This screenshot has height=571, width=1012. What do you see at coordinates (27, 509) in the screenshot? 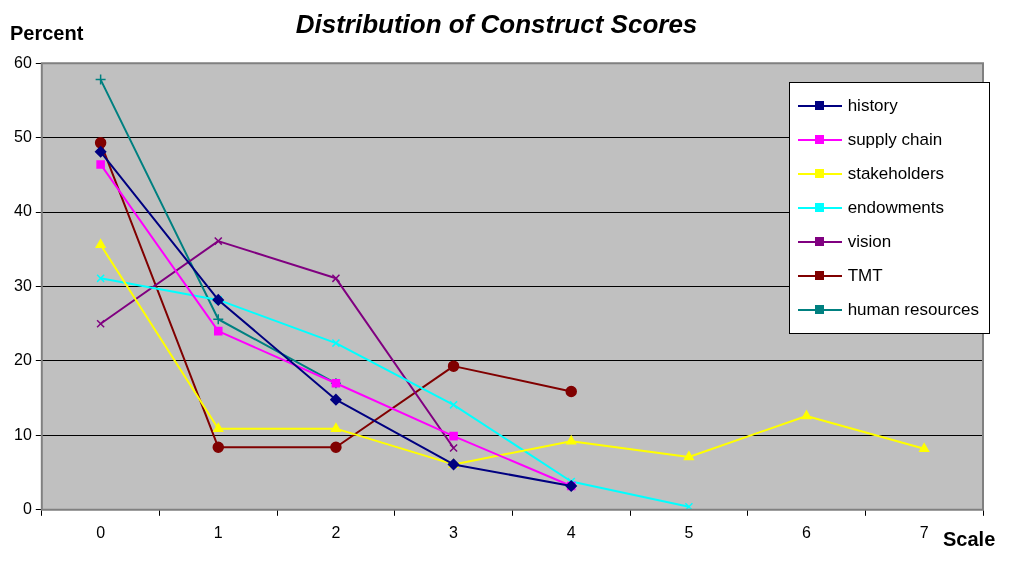
I see `y-tick-label: 0` at bounding box center [27, 509].